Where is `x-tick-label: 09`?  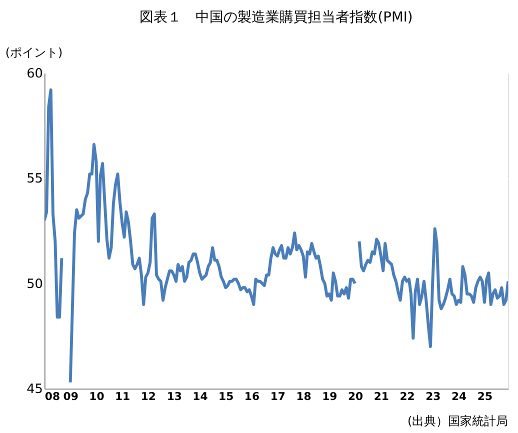
x-tick-label: 09 is located at coordinates (70, 397).